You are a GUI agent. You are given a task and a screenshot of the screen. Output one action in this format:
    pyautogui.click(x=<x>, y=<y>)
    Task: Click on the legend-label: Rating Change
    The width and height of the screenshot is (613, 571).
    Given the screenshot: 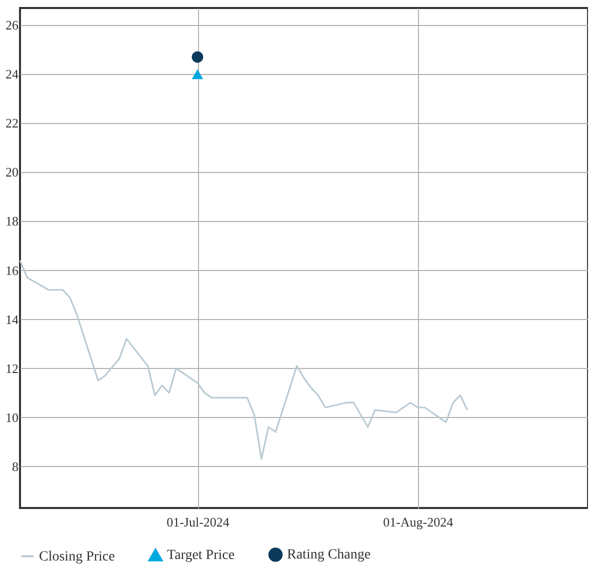 What is the action you would take?
    pyautogui.click(x=329, y=555)
    